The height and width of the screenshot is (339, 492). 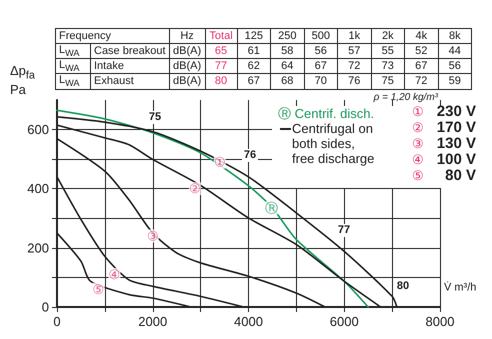 What do you see at coordinates (444, 111) in the screenshot?
I see `annotation: ① 230 V` at bounding box center [444, 111].